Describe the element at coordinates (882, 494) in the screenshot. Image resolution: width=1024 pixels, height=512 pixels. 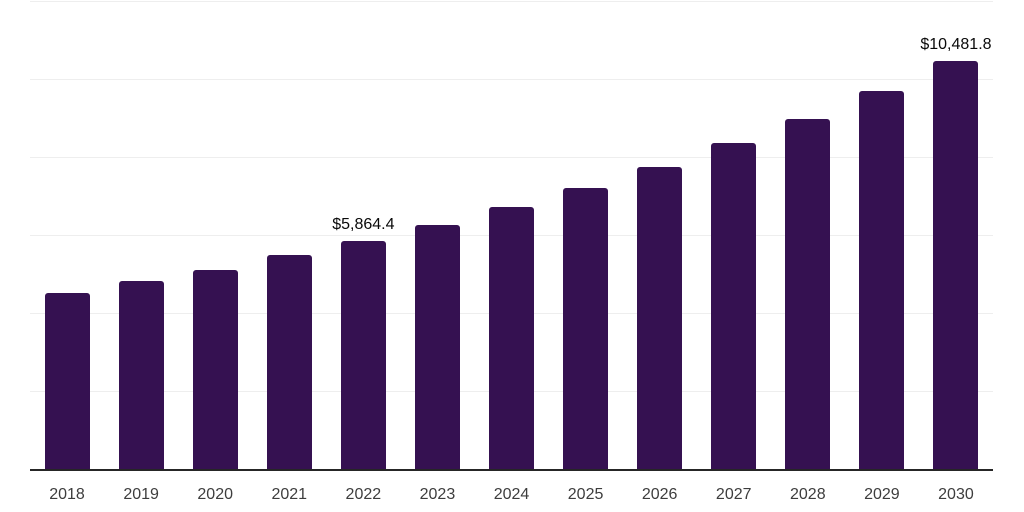
I see `x-tick-2029: 2029` at that location.